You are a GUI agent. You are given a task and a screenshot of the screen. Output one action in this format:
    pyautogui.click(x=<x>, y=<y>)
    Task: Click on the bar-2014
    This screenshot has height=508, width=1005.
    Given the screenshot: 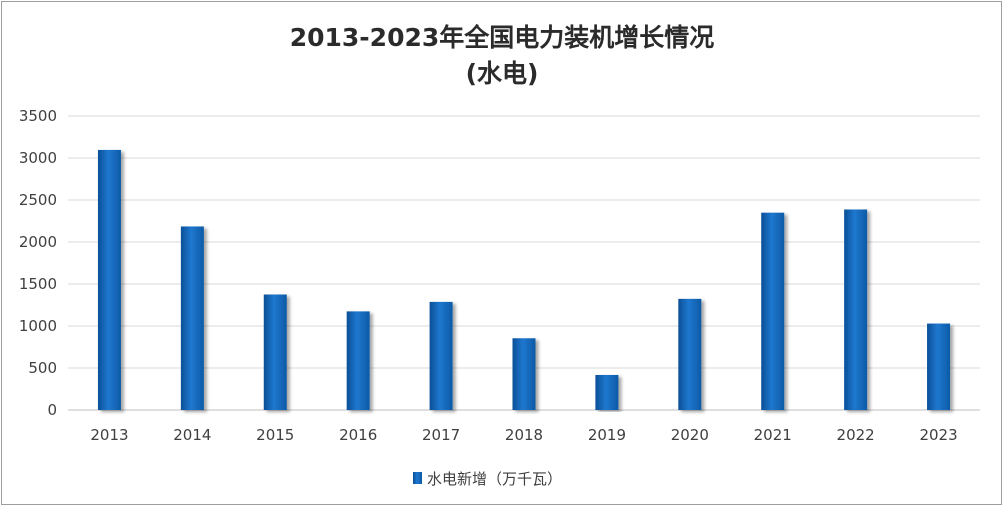 What is the action you would take?
    pyautogui.click(x=192, y=318)
    